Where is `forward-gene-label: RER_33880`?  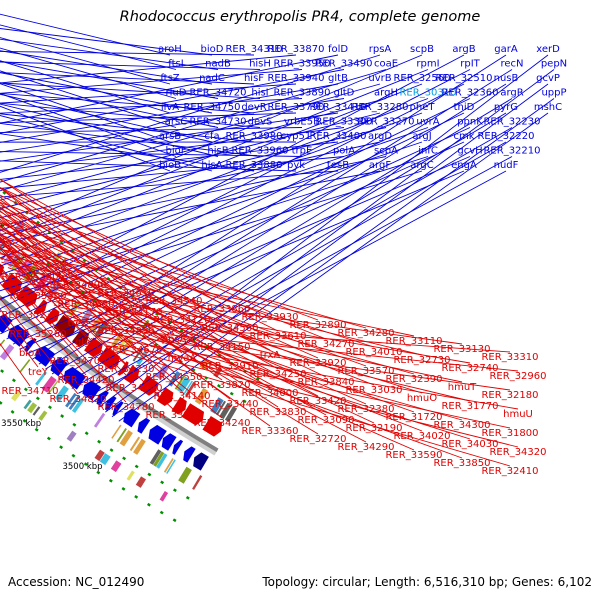 forward-gene-label: RER_33880 is located at coordinates (253, 165).